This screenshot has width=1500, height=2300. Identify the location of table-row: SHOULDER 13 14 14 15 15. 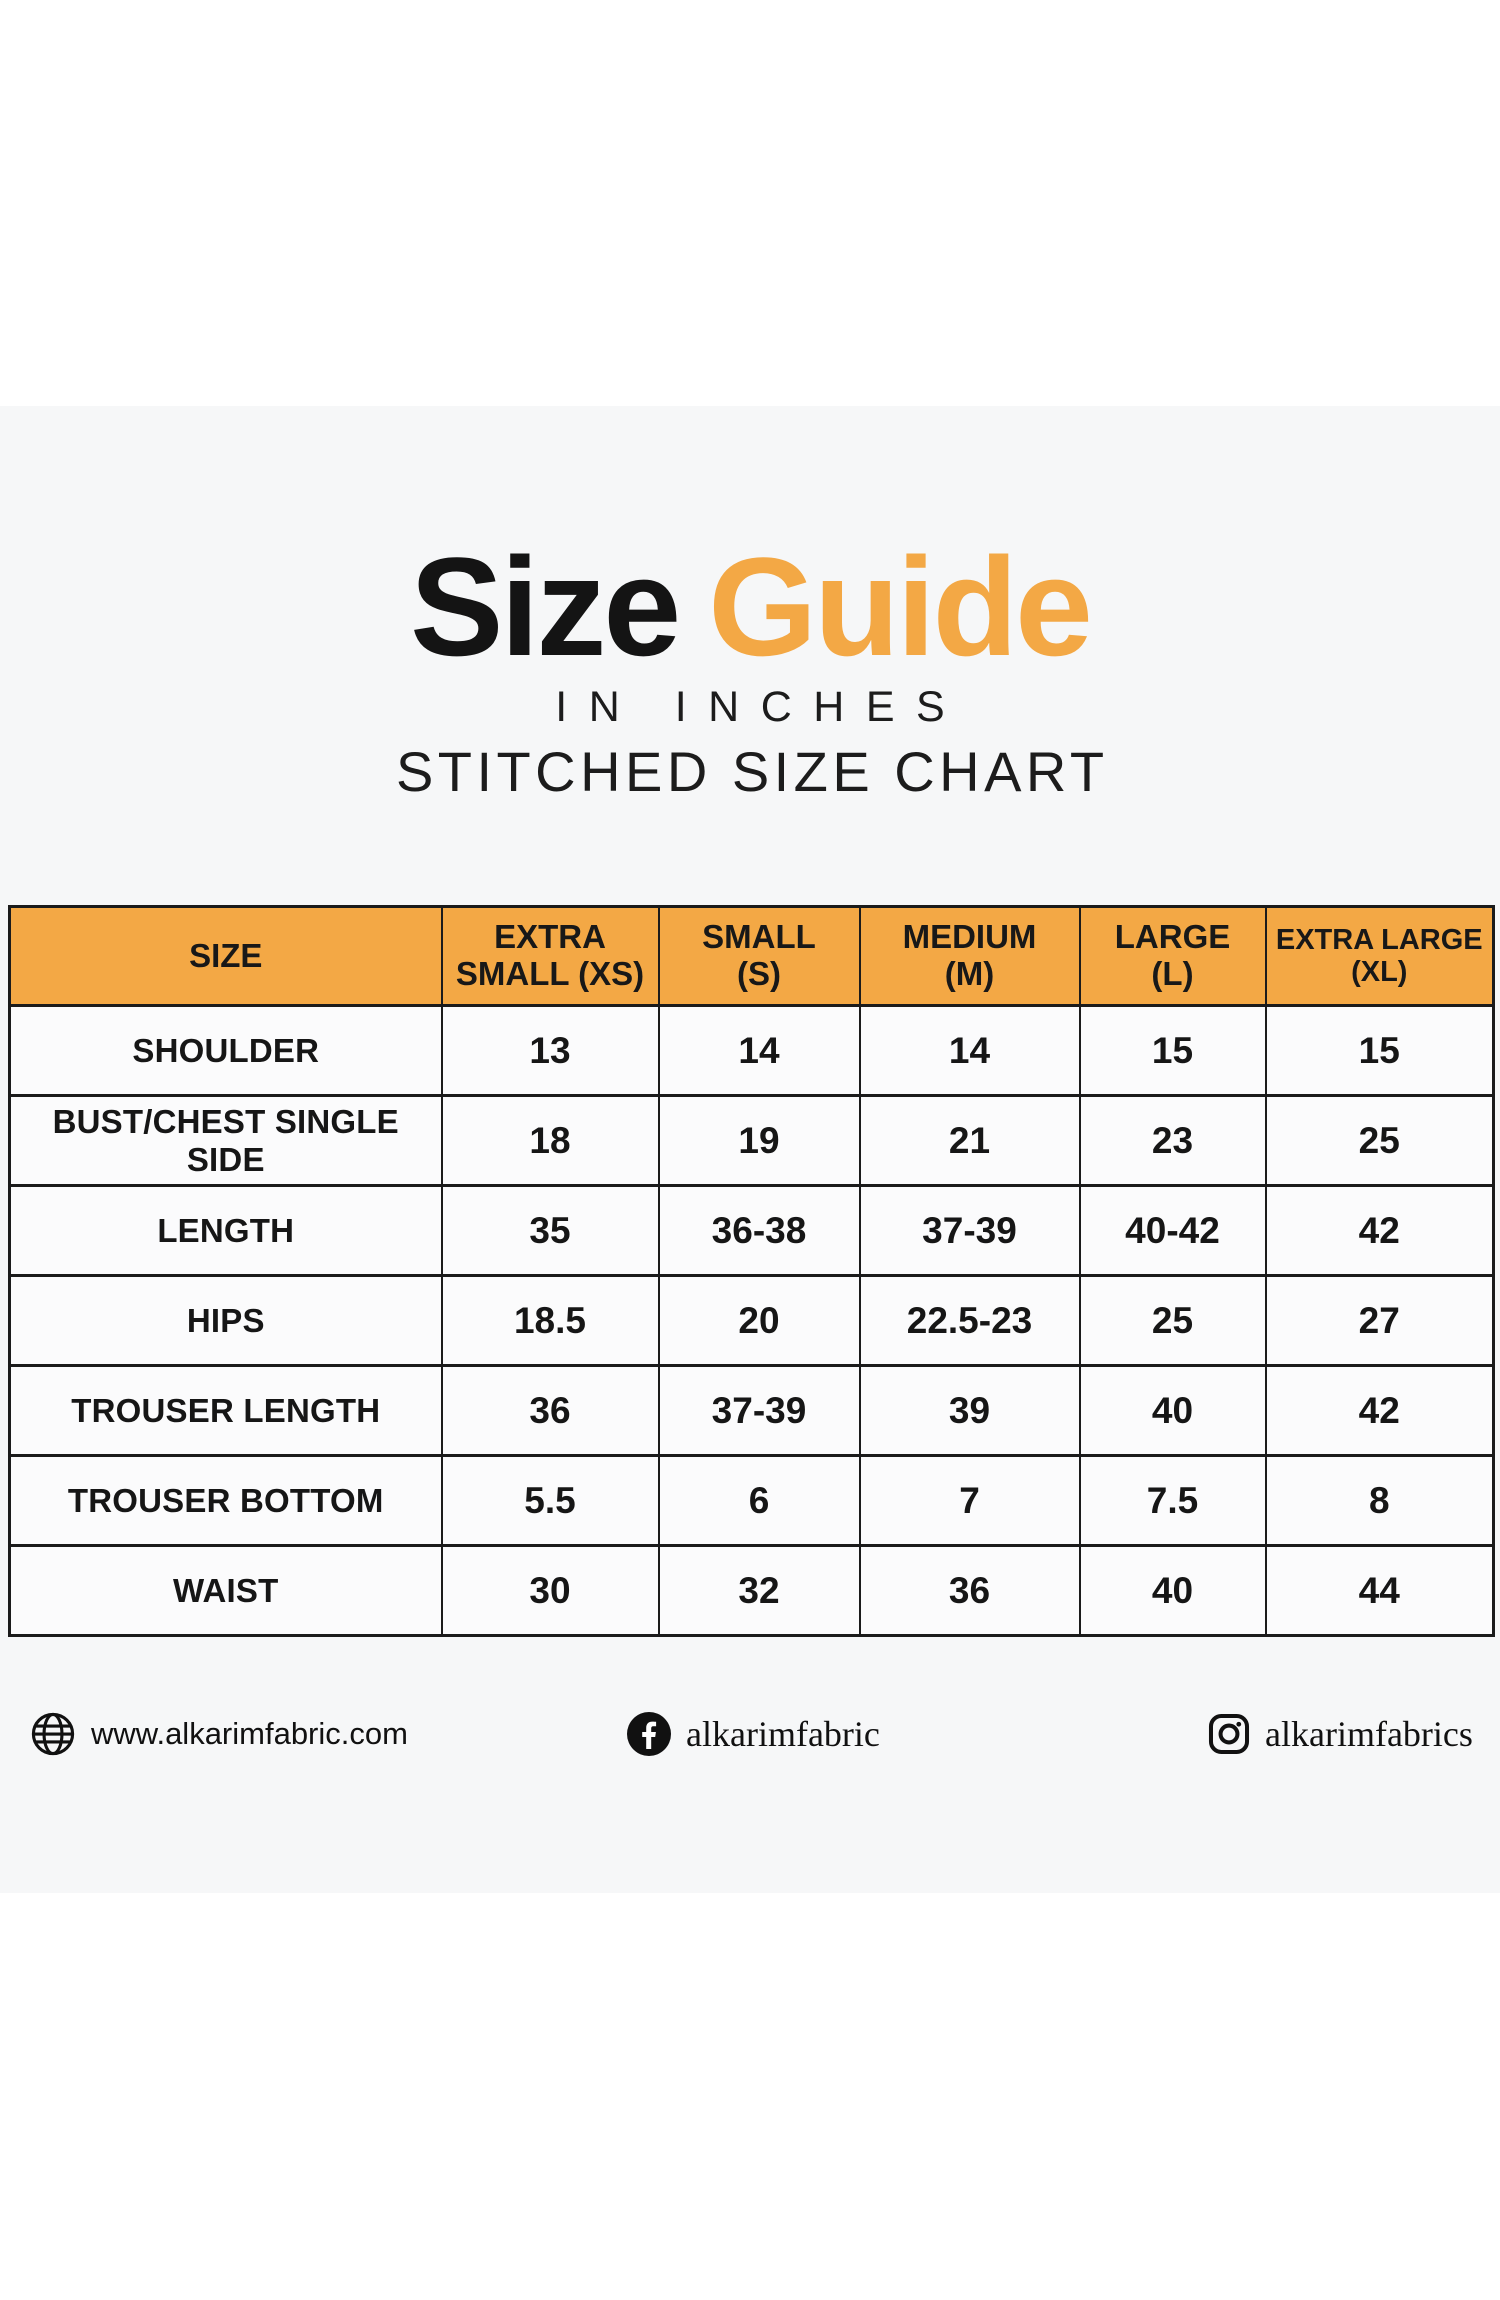
(751, 1050).